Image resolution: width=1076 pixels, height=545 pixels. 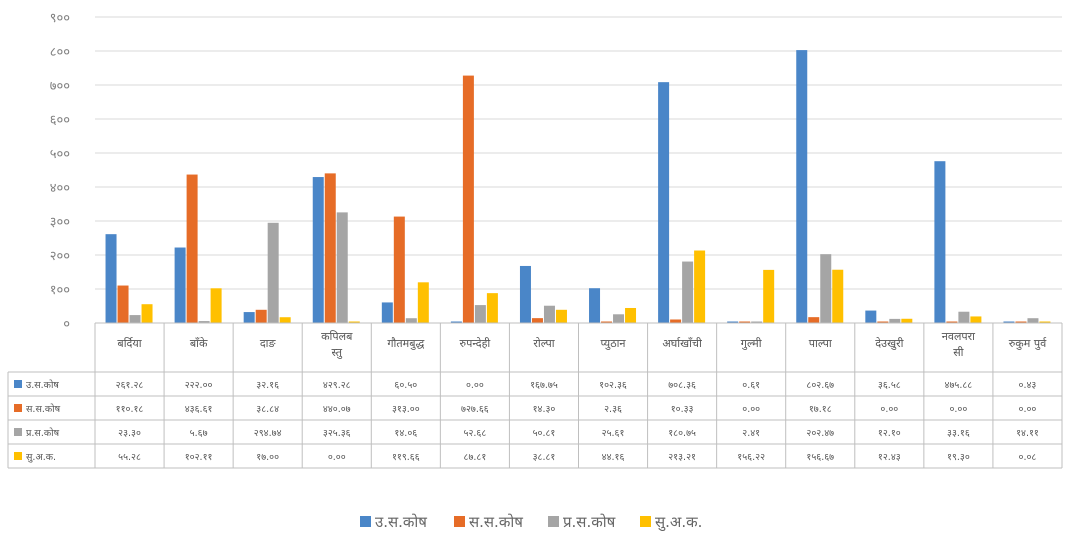 I want to click on data-label: १४.११, so click(x=1027, y=433).